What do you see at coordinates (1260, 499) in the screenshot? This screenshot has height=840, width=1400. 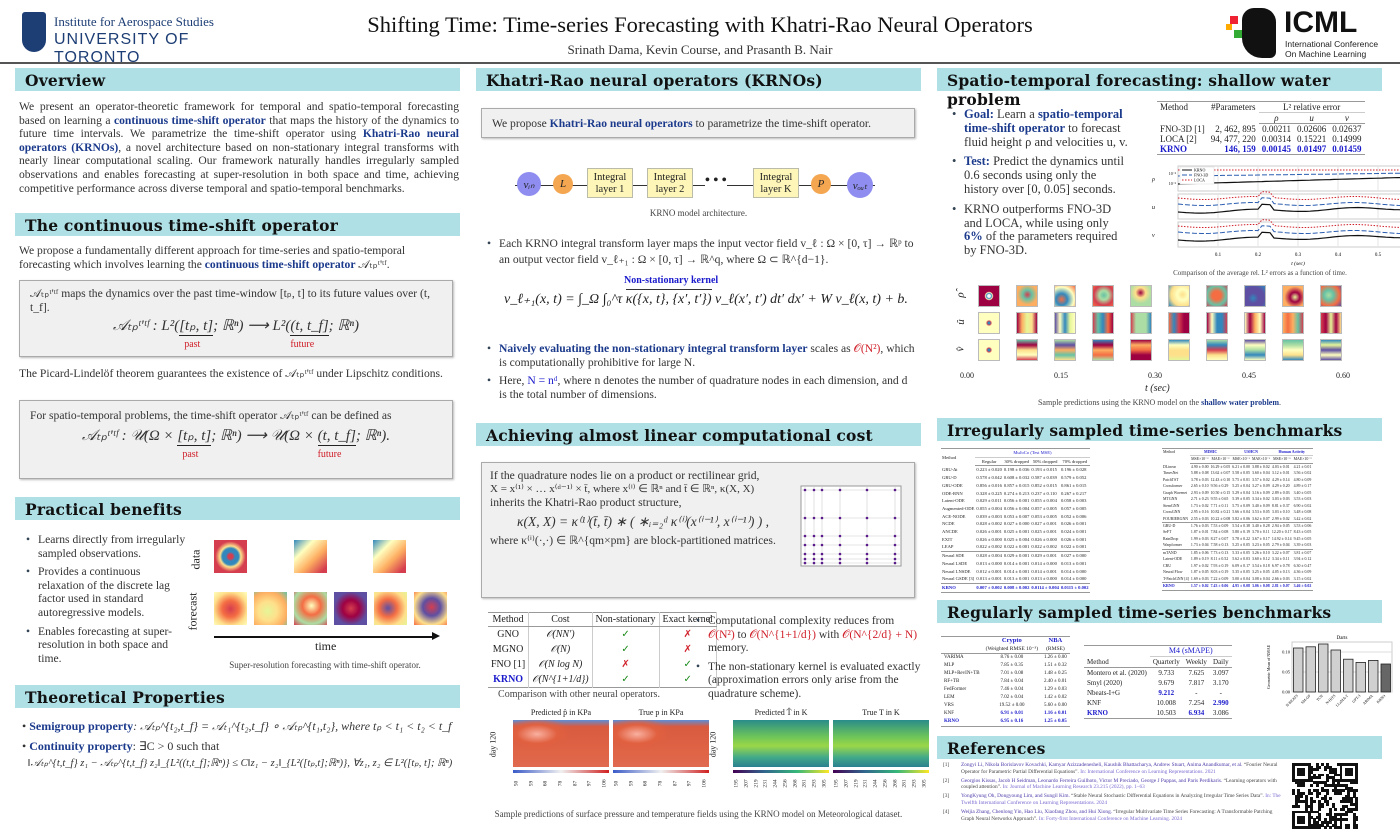 I see `value-cell: 3.34 ± 0.02` at bounding box center [1260, 499].